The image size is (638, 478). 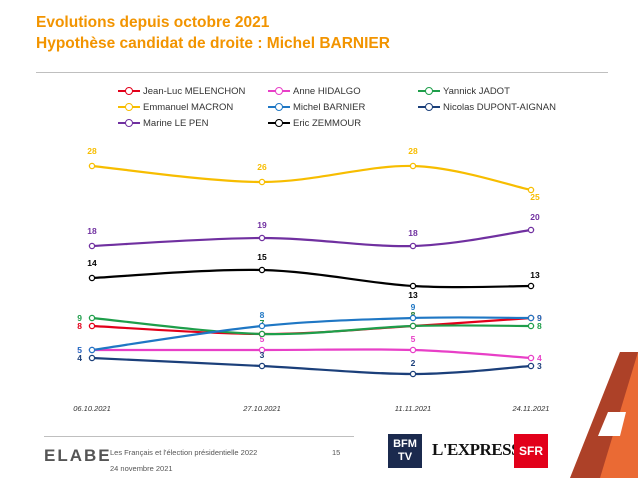 What do you see at coordinates (336, 452) in the screenshot?
I see `page-number: 15` at bounding box center [336, 452].